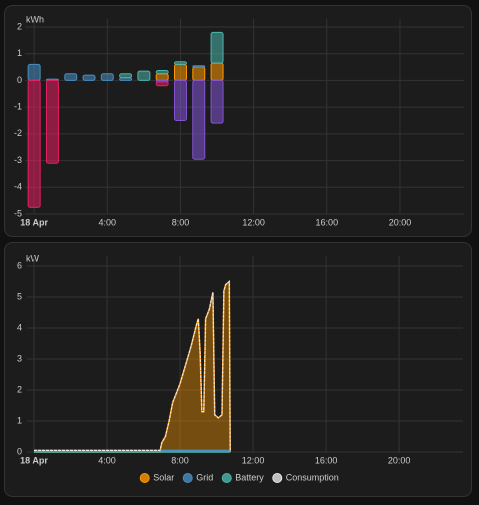 The width and height of the screenshot is (479, 505). Describe the element at coordinates (19, 296) in the screenshot. I see `y-tick-label: 5` at that location.